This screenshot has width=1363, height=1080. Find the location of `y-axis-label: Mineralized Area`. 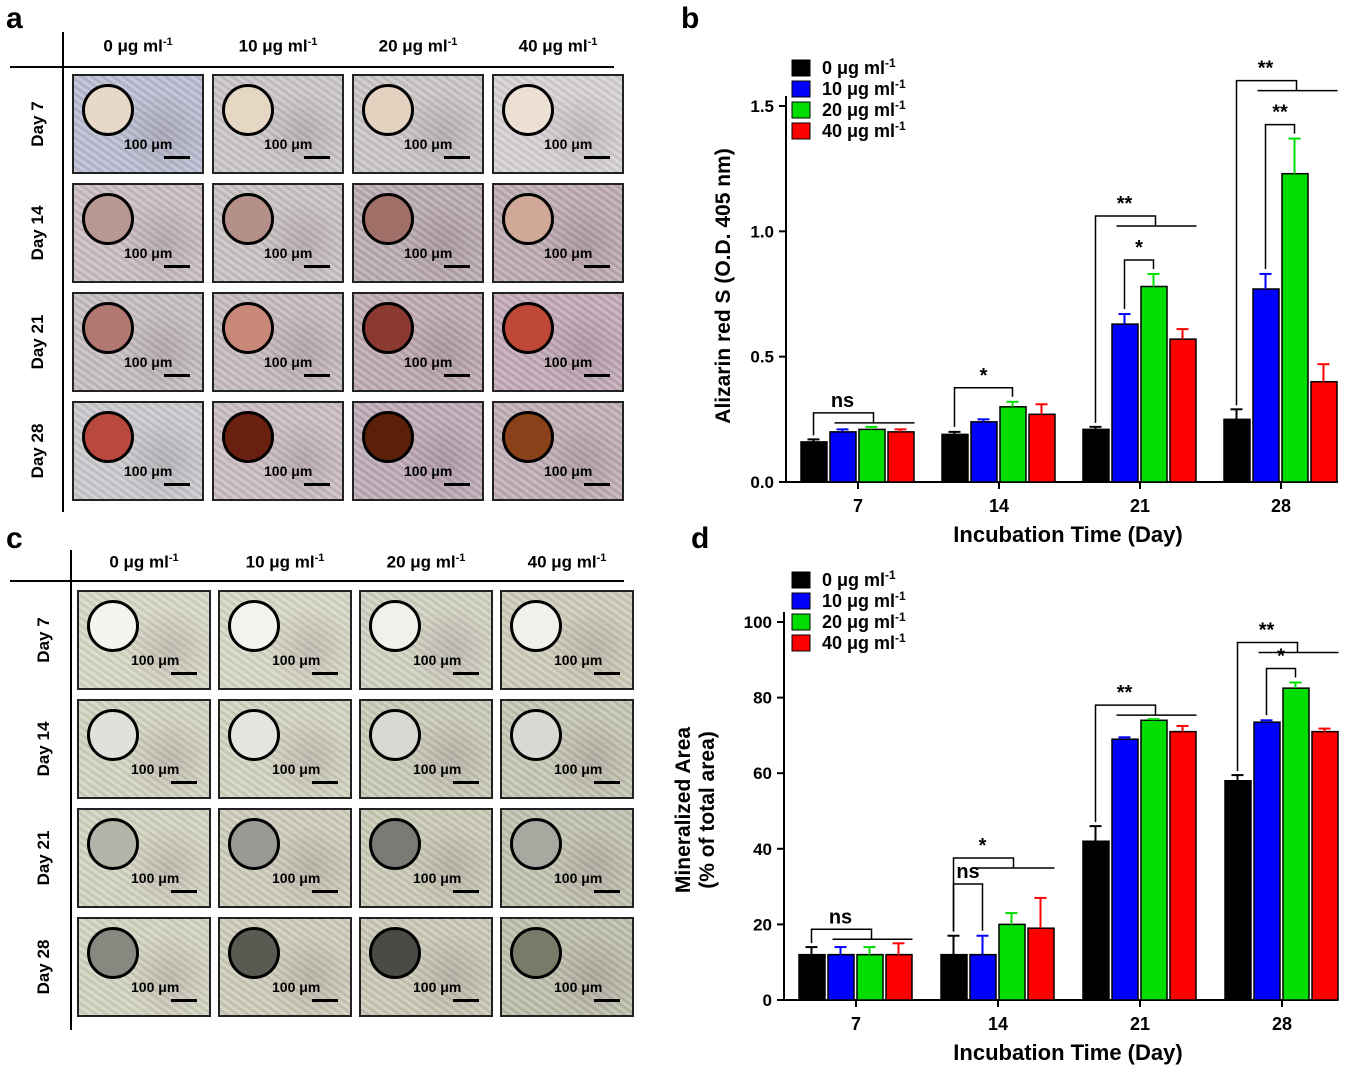

y-axis-label: Mineralized Area is located at coordinates (683, 810).